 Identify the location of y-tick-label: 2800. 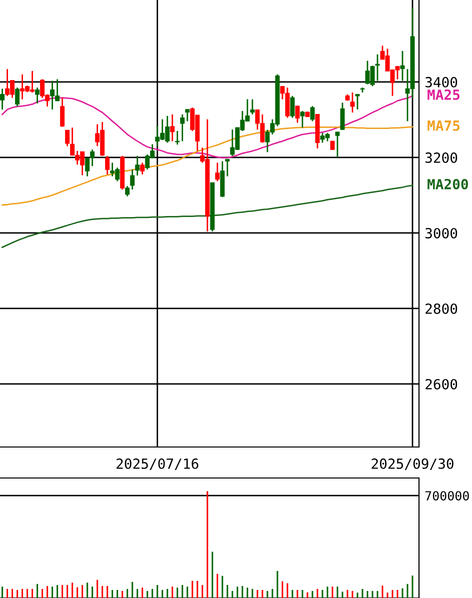
(442, 308).